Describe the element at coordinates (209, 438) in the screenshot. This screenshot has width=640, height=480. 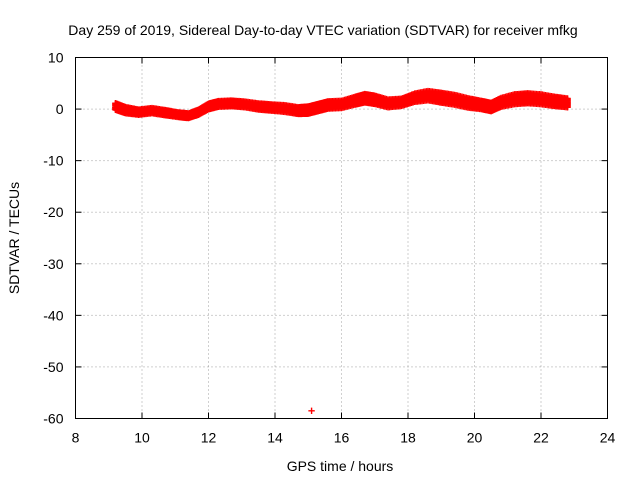
I see `x-tick-label: 12` at that location.